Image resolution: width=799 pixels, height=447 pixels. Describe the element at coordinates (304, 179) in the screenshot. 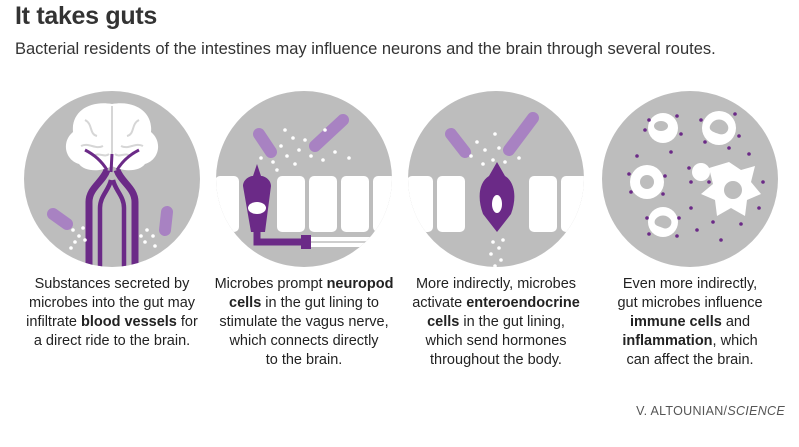

I see `neuropod-cell-icon` at that location.